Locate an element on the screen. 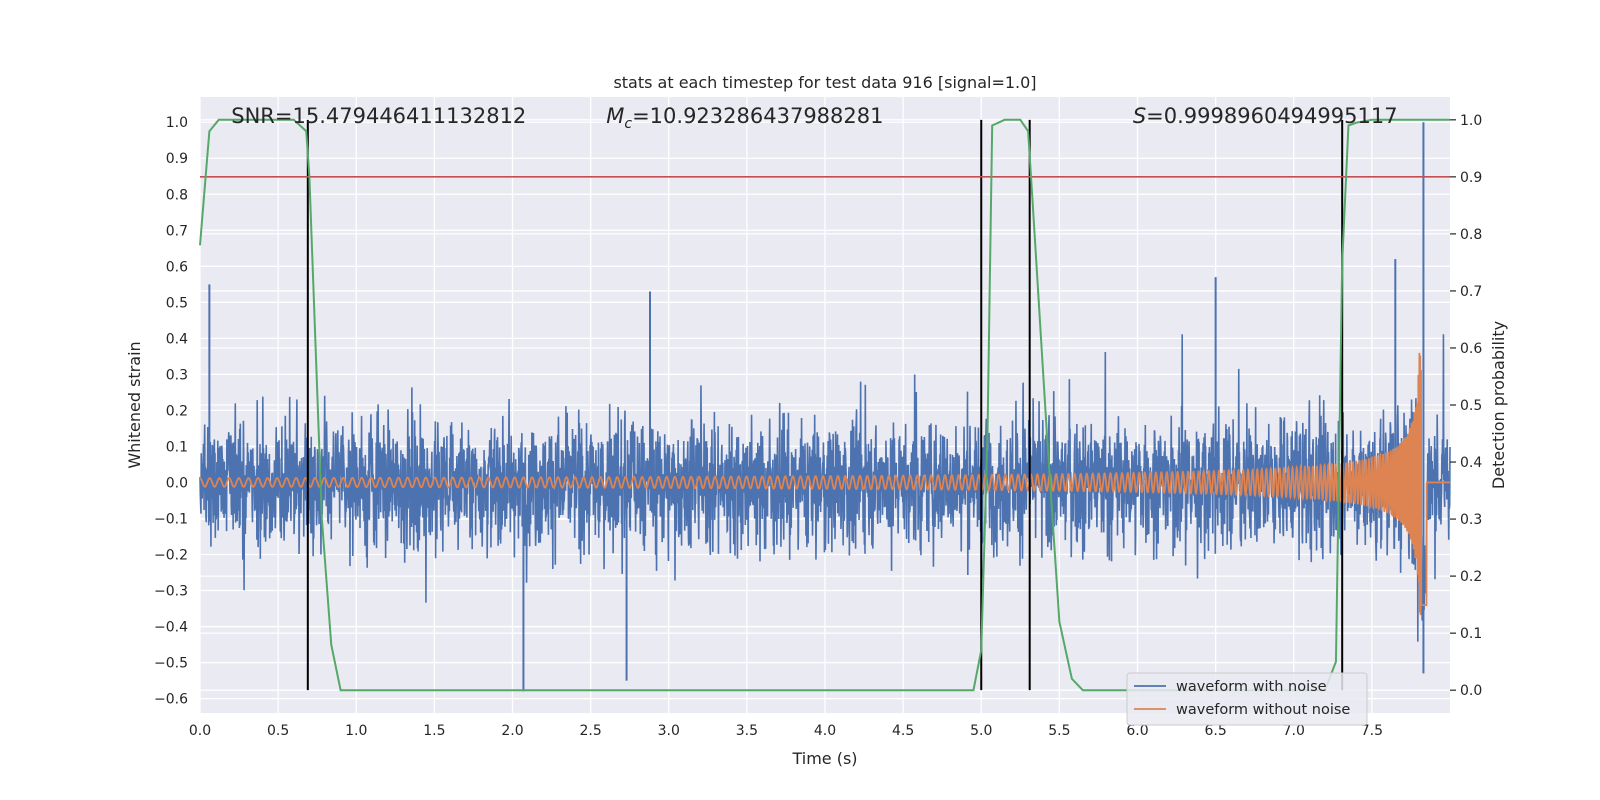 This screenshot has width=1600, height=800. x-tick-label: 6.5 is located at coordinates (1215, 731).